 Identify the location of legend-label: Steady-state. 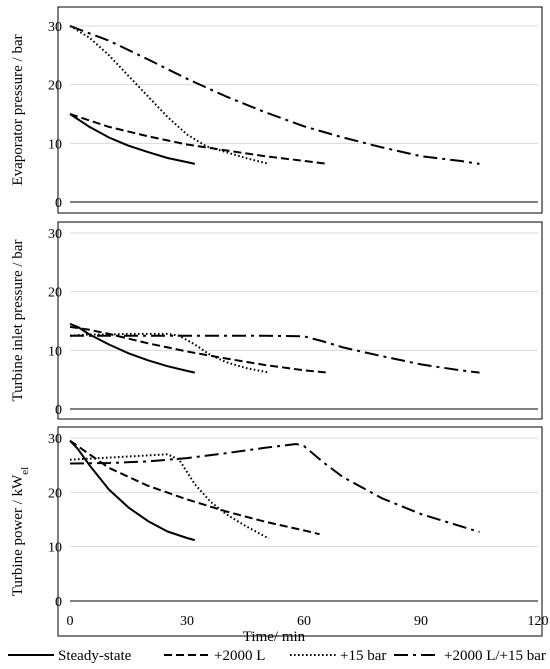
(95, 656).